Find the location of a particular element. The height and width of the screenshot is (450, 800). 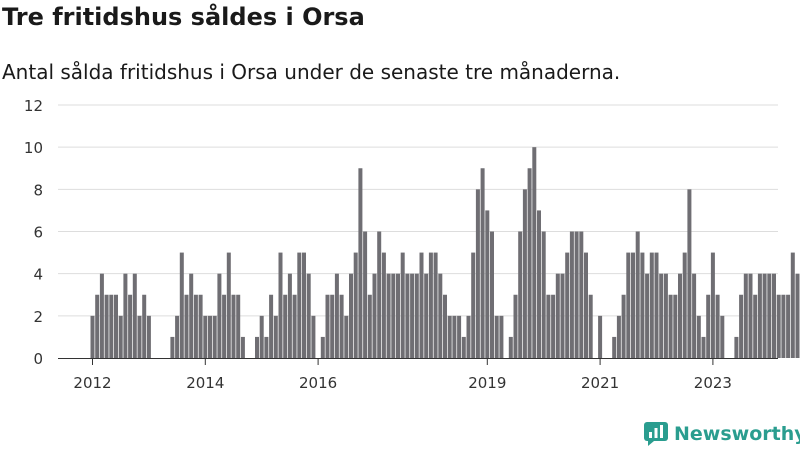

y-tick-label: 10 is located at coordinates (33, 148).